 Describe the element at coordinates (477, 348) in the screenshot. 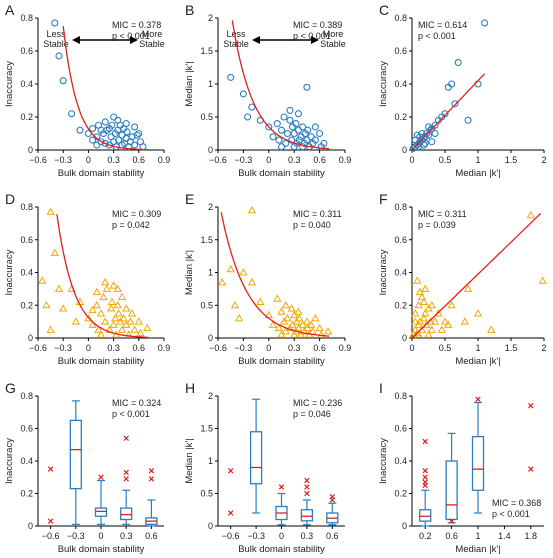

I see `x-tick-label: 1` at that location.